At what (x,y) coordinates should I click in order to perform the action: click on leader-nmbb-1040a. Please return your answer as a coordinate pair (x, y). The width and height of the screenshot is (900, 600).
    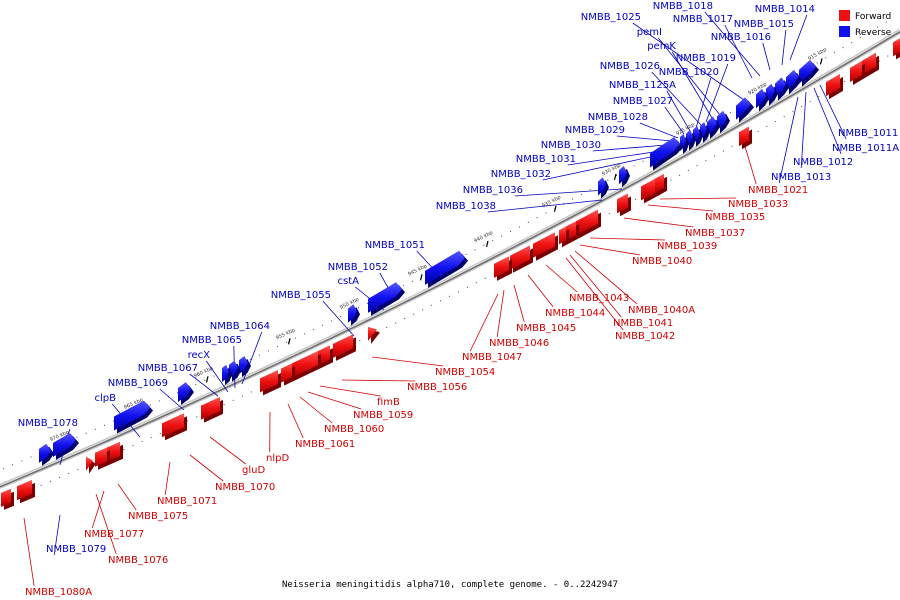
    Looking at the image, I should click on (606, 277).